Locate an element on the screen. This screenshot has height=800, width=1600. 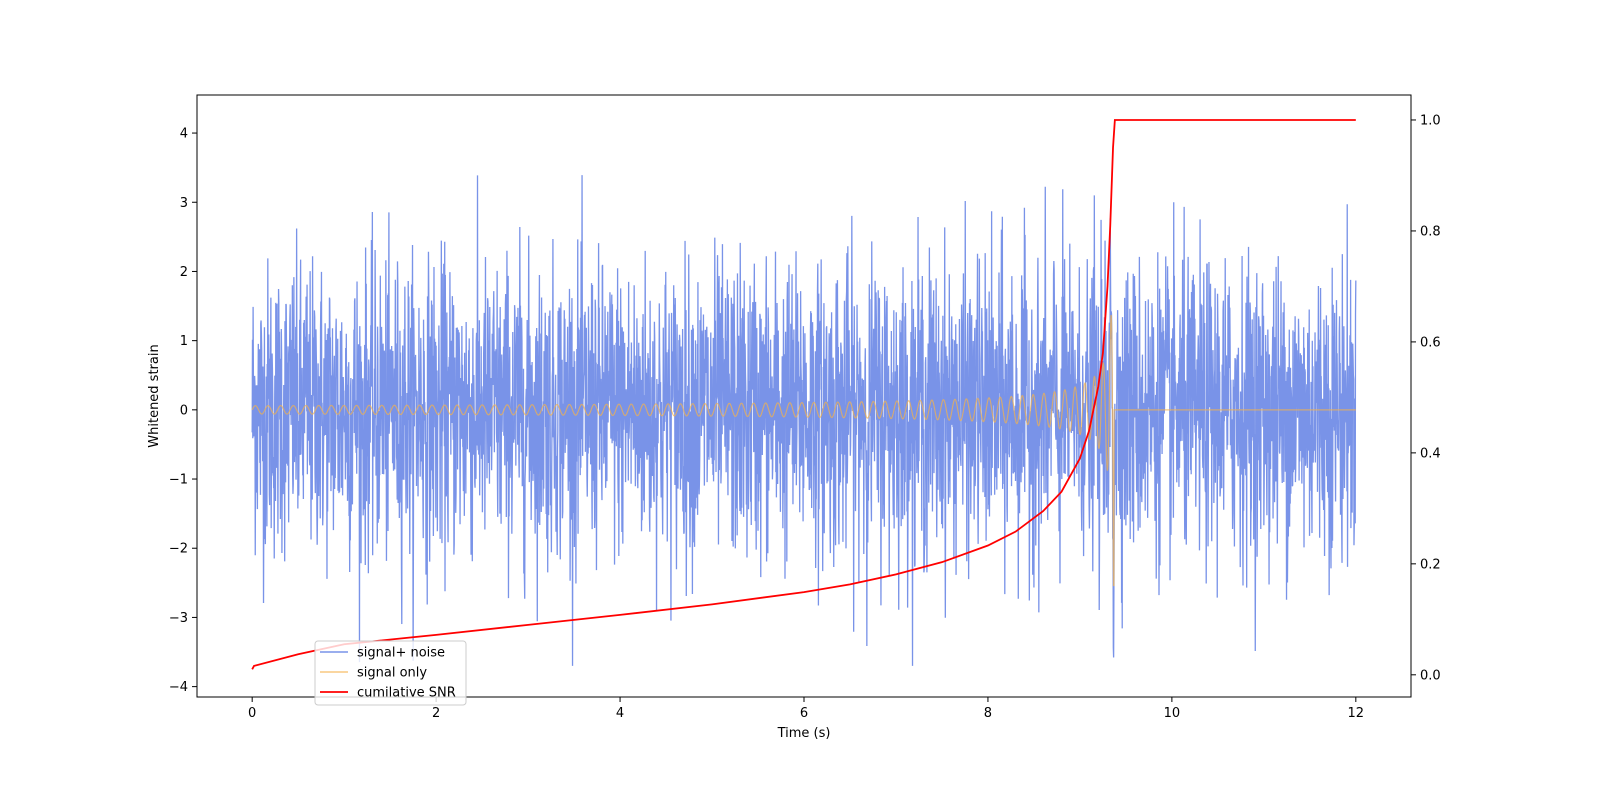
y2-tick-label: 0.8 is located at coordinates (1430, 231).